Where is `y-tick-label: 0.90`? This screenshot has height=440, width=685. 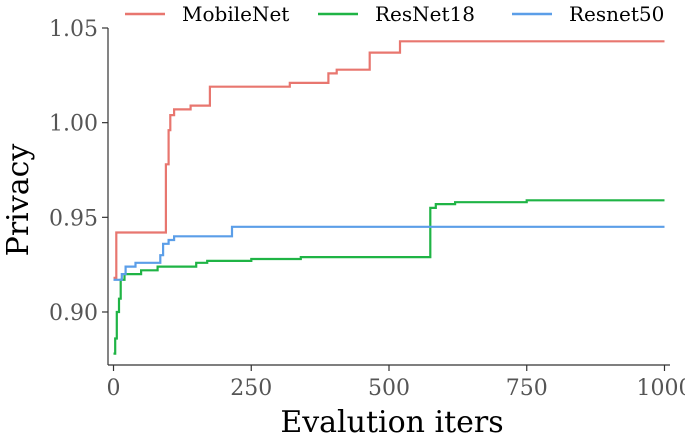 y-tick-label: 0.90 is located at coordinates (73, 313).